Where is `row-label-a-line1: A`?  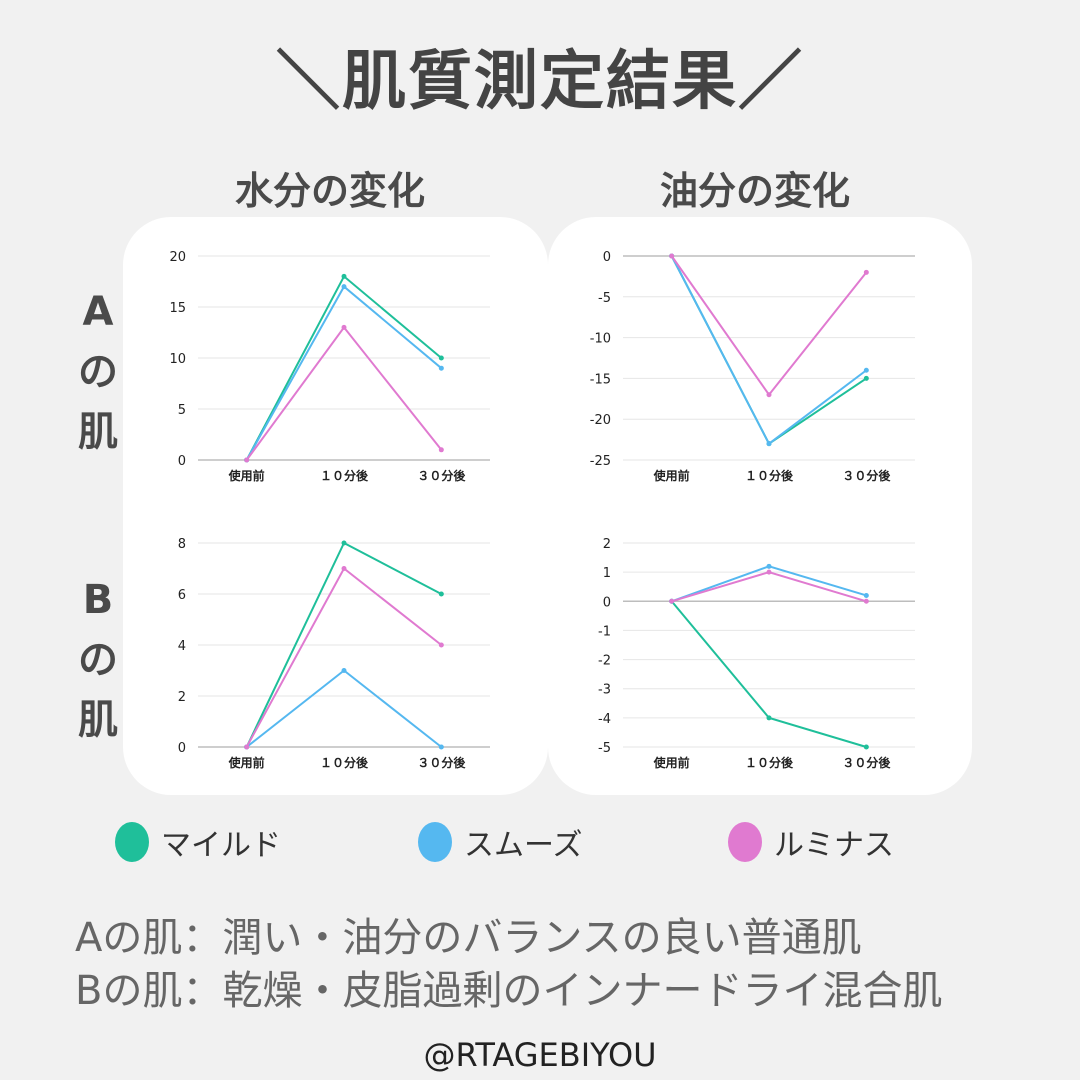
row-label-a-line1: A is located at coordinates (98, 312).